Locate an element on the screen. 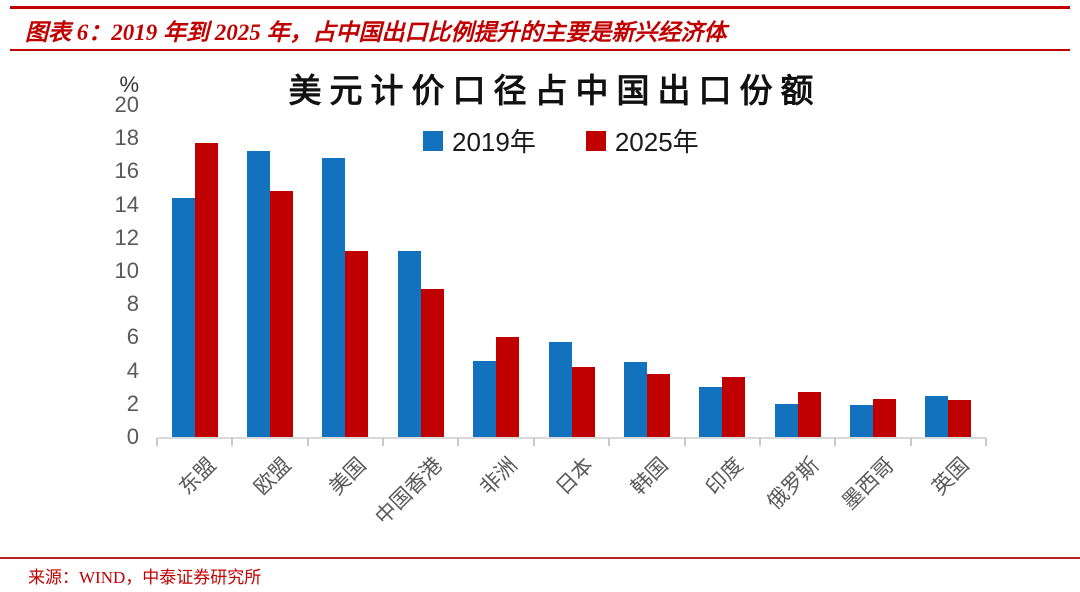  bar-2025年-非洲 is located at coordinates (508, 387).